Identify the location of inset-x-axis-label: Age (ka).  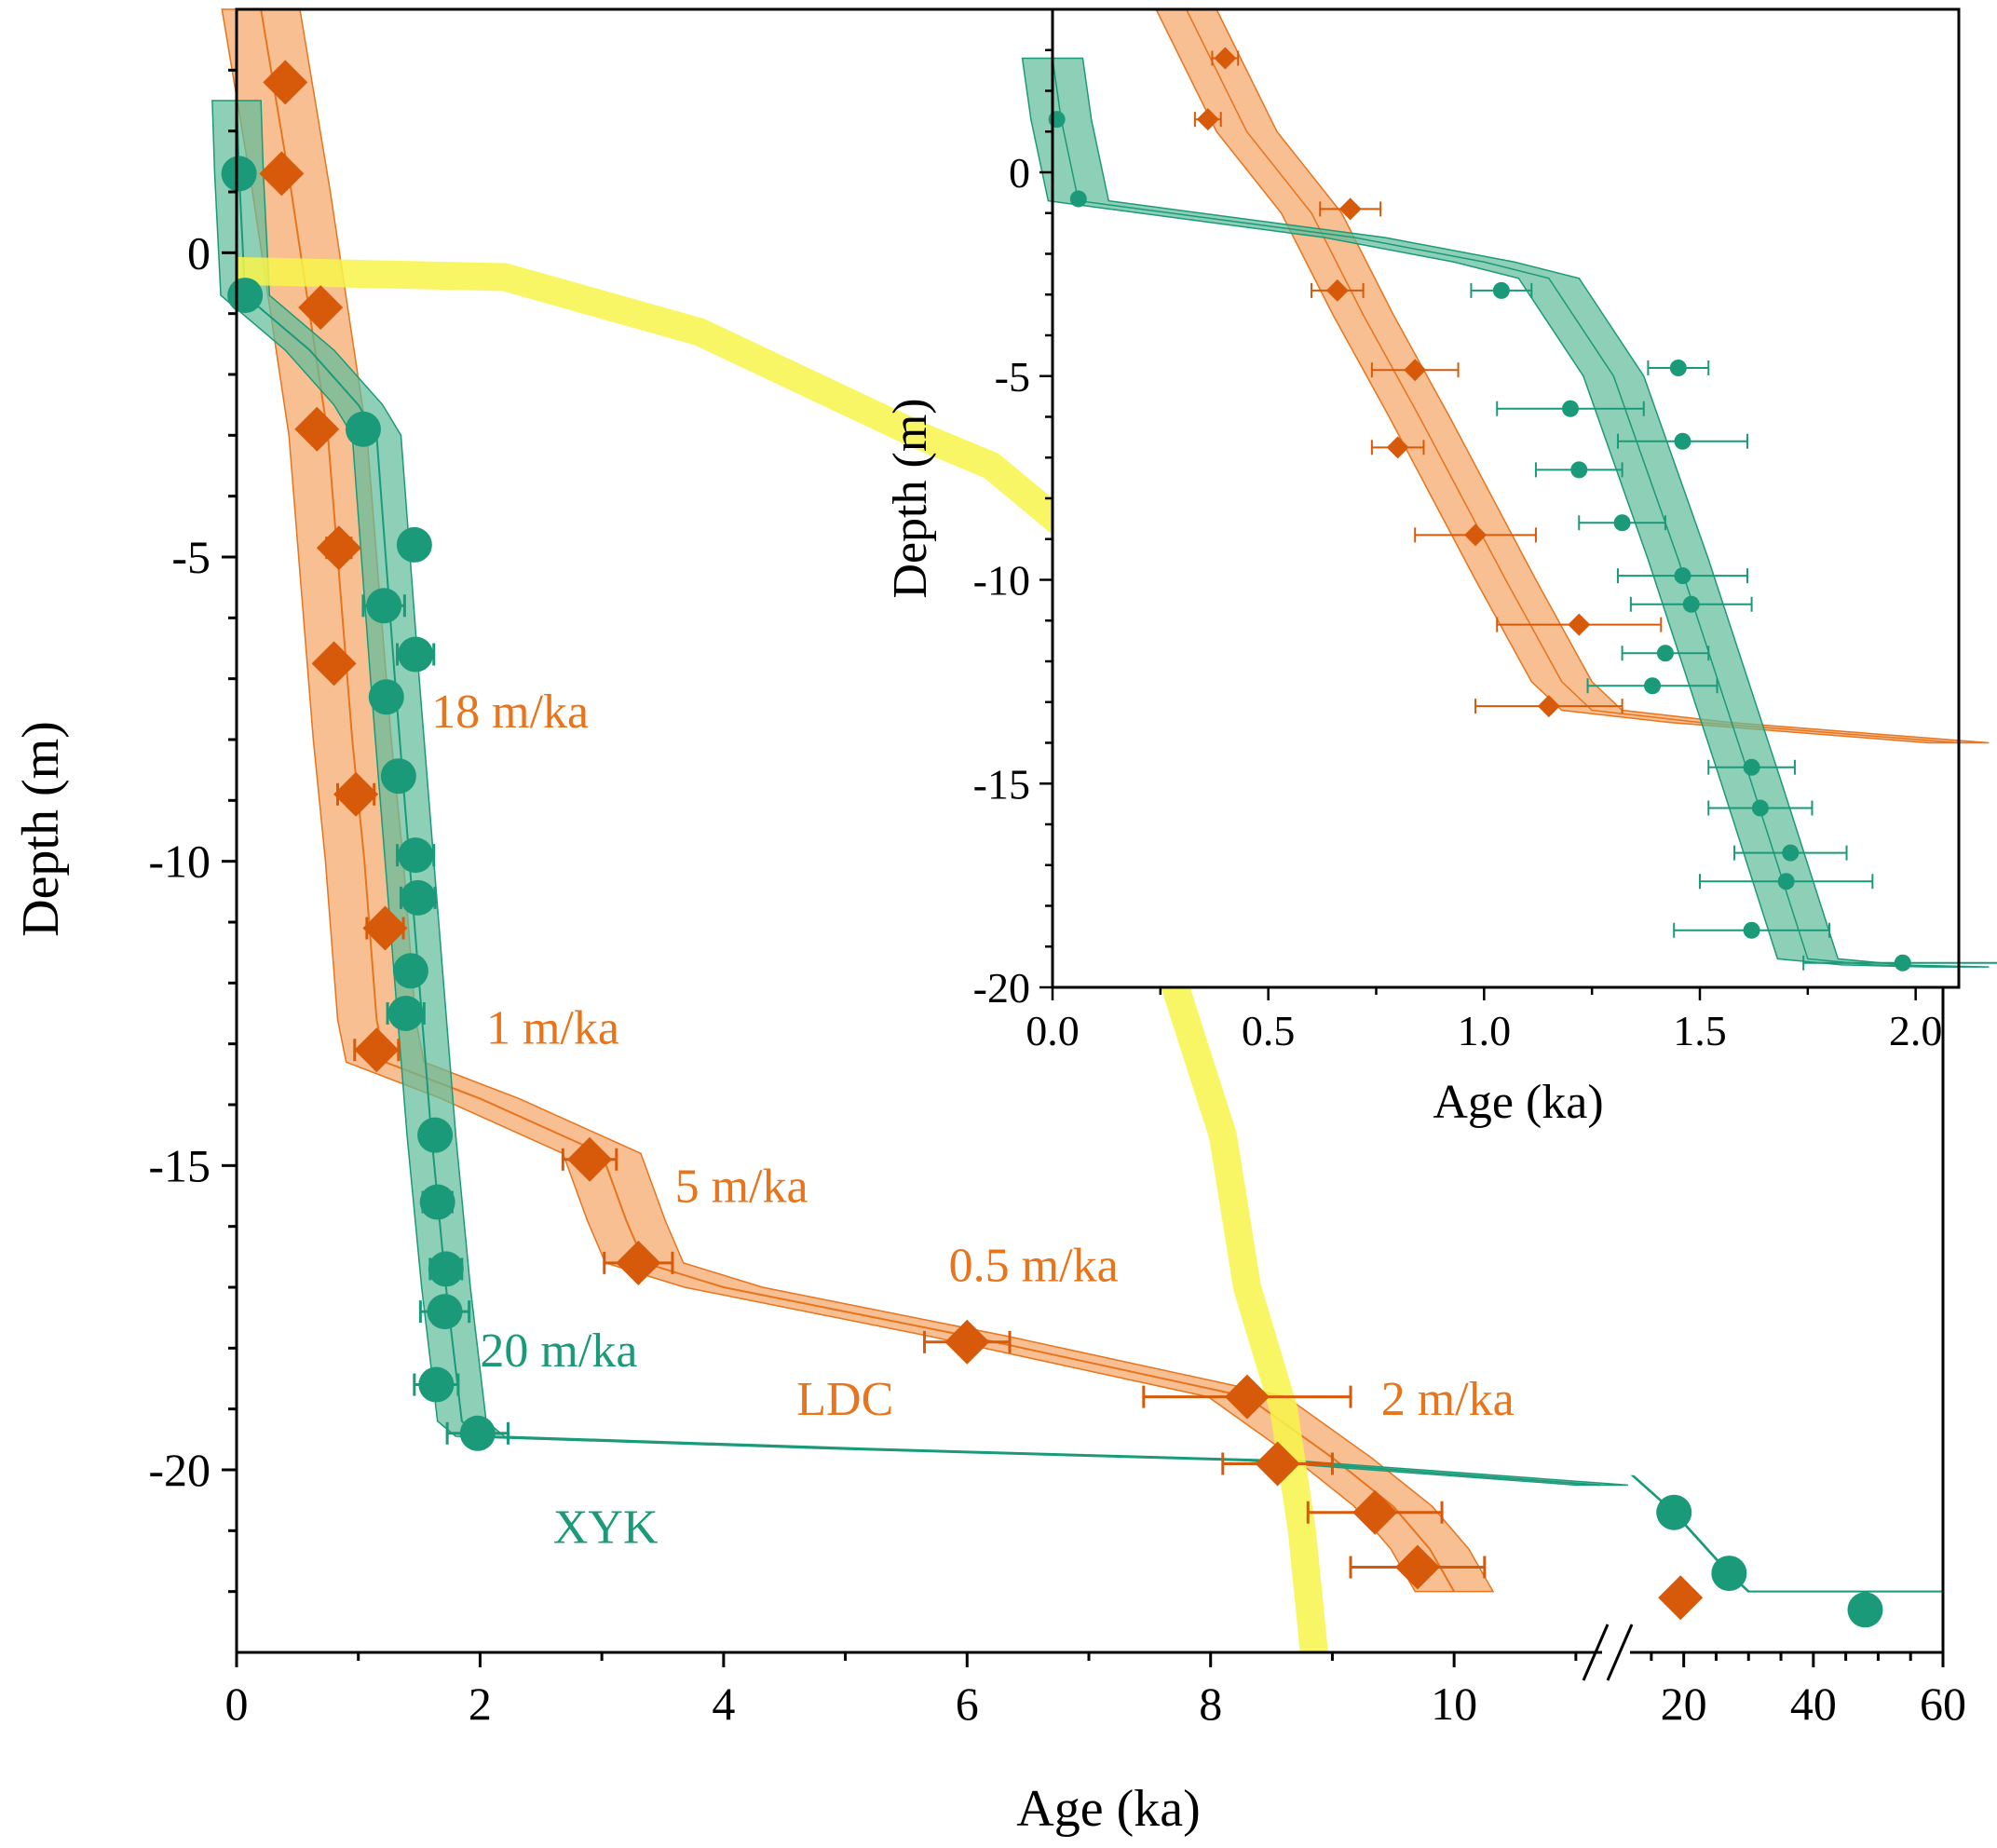
(1518, 1102).